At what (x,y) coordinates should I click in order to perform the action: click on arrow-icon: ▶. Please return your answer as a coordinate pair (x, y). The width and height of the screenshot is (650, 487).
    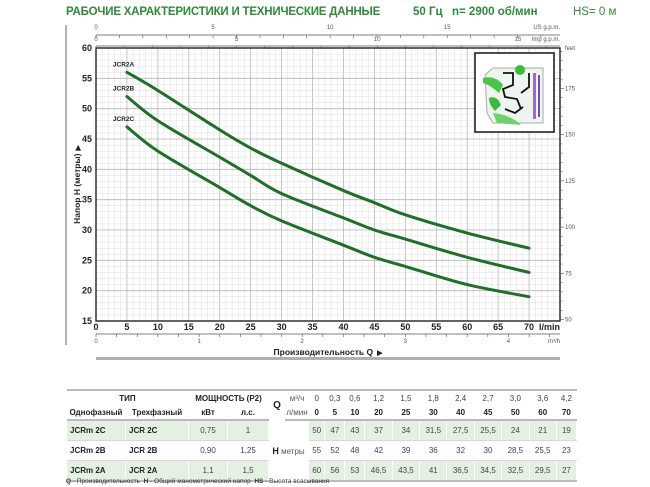
    Looking at the image, I should click on (379, 353).